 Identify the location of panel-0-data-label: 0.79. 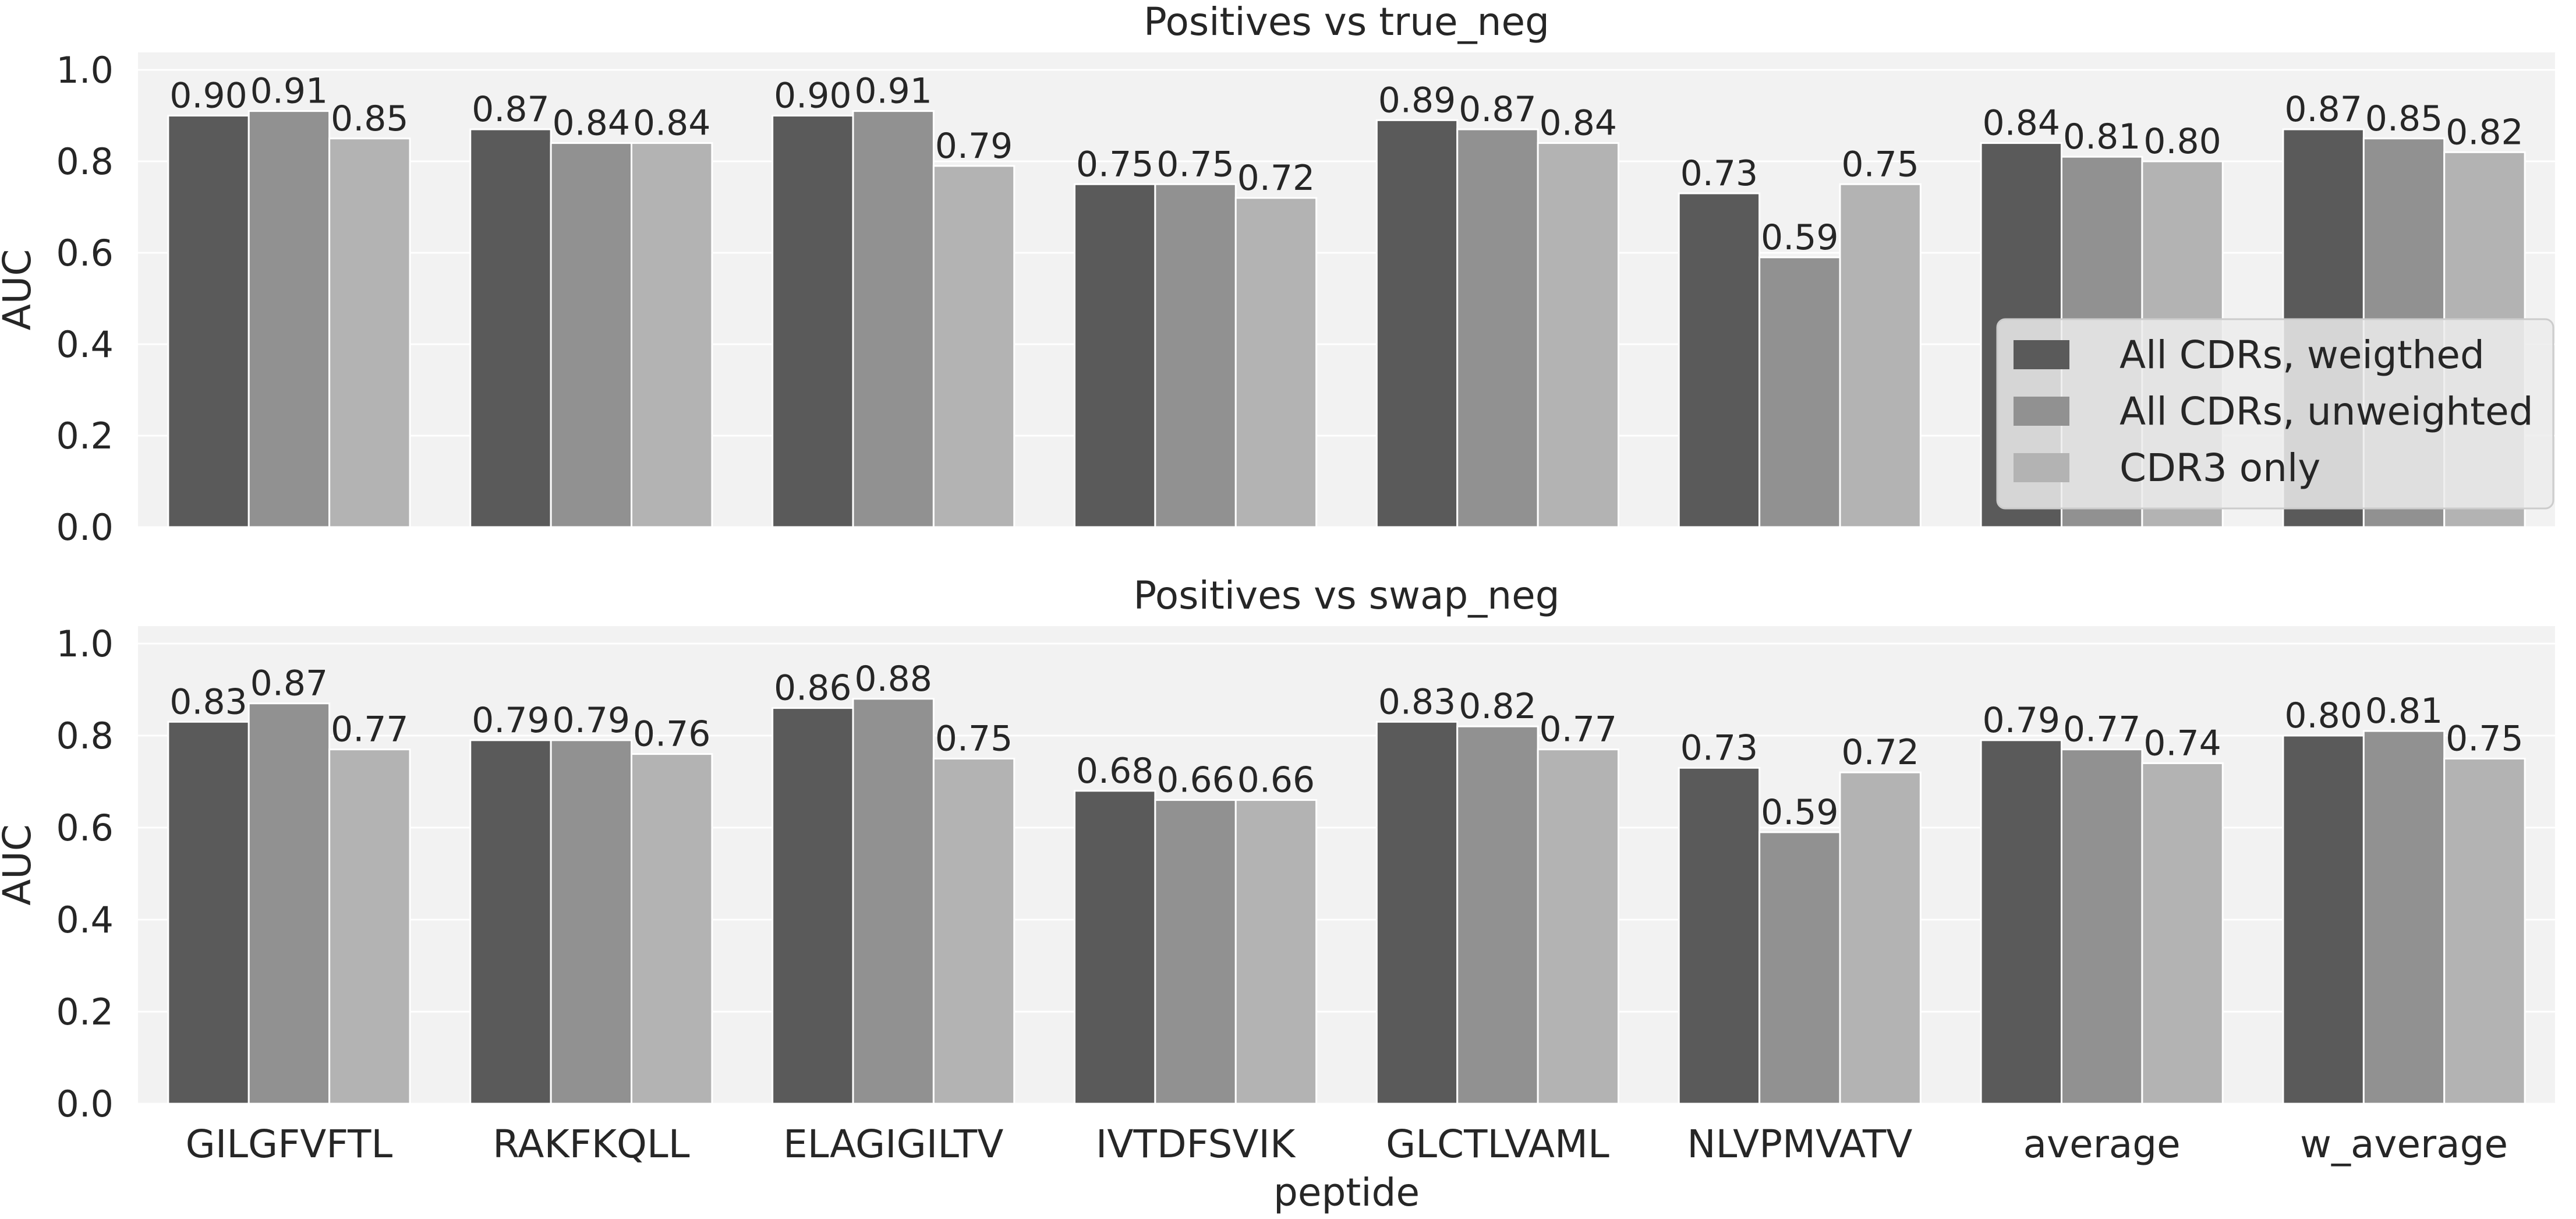
(974, 147).